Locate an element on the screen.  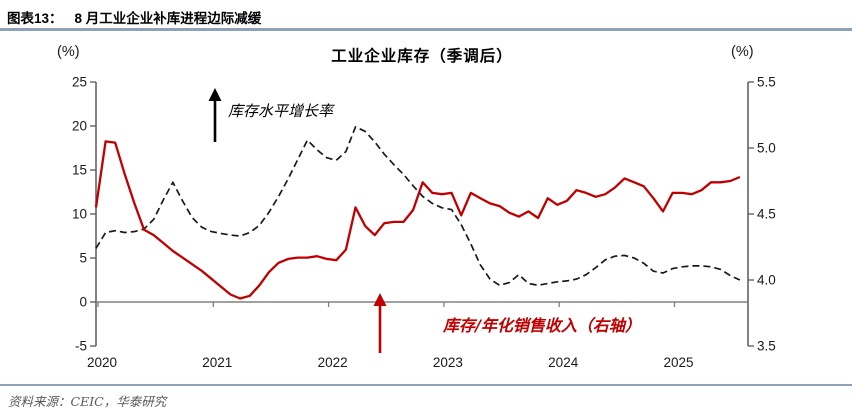
footer-divider is located at coordinates (426, 385).